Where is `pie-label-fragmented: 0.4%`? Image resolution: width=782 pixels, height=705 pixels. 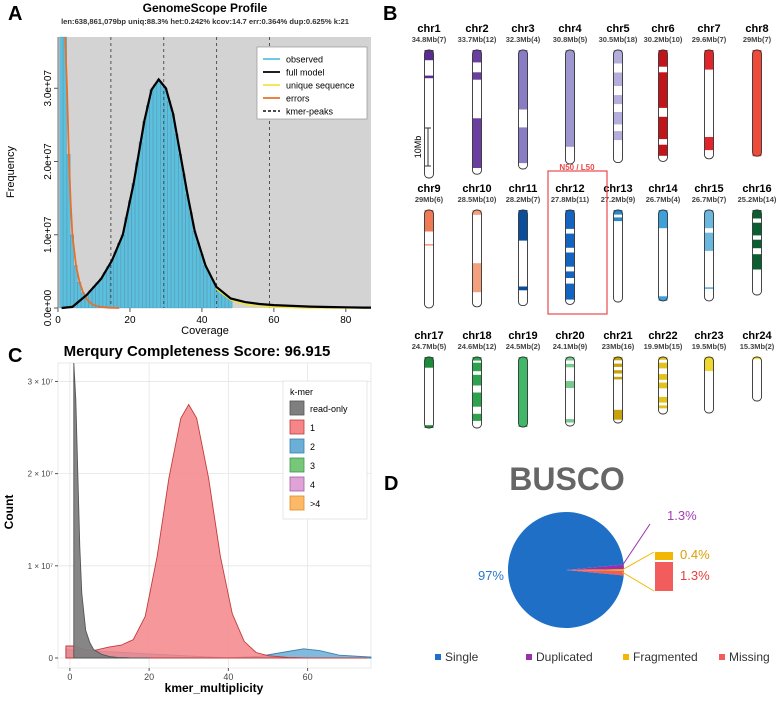 pie-label-fragmented: 0.4% is located at coordinates (695, 554).